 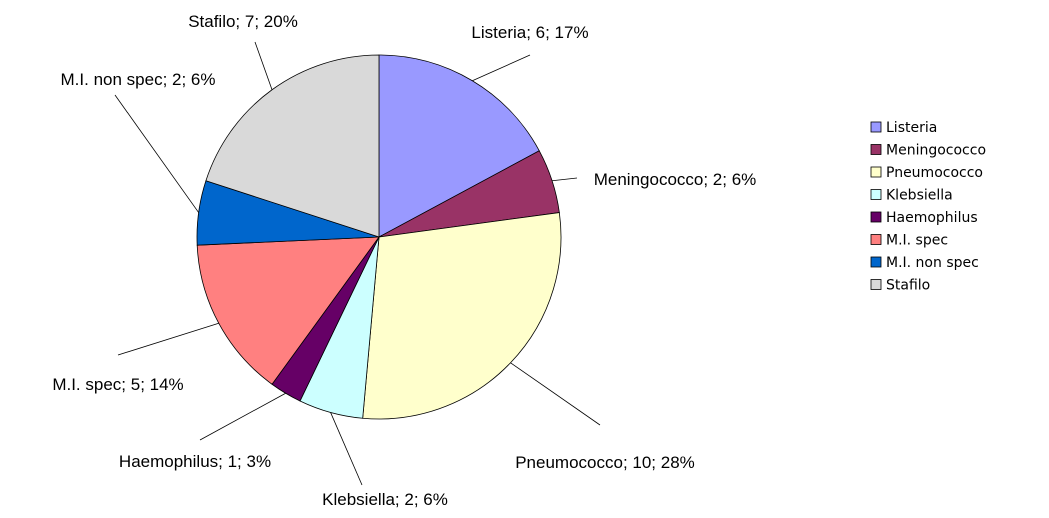 I want to click on data-label: Listeria; 6; 17%, so click(x=530, y=32).